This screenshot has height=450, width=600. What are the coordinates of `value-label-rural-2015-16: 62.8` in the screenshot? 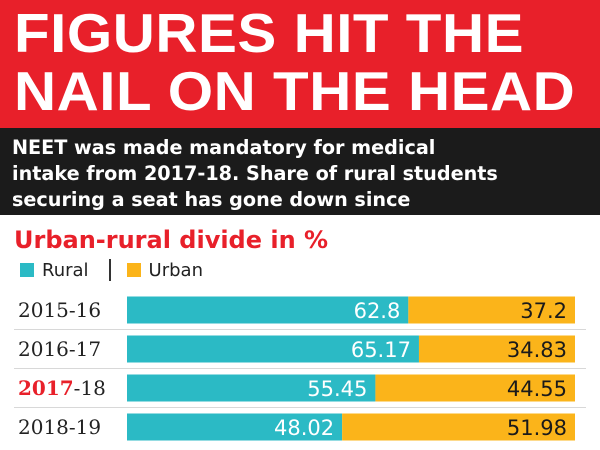 It's located at (377, 311).